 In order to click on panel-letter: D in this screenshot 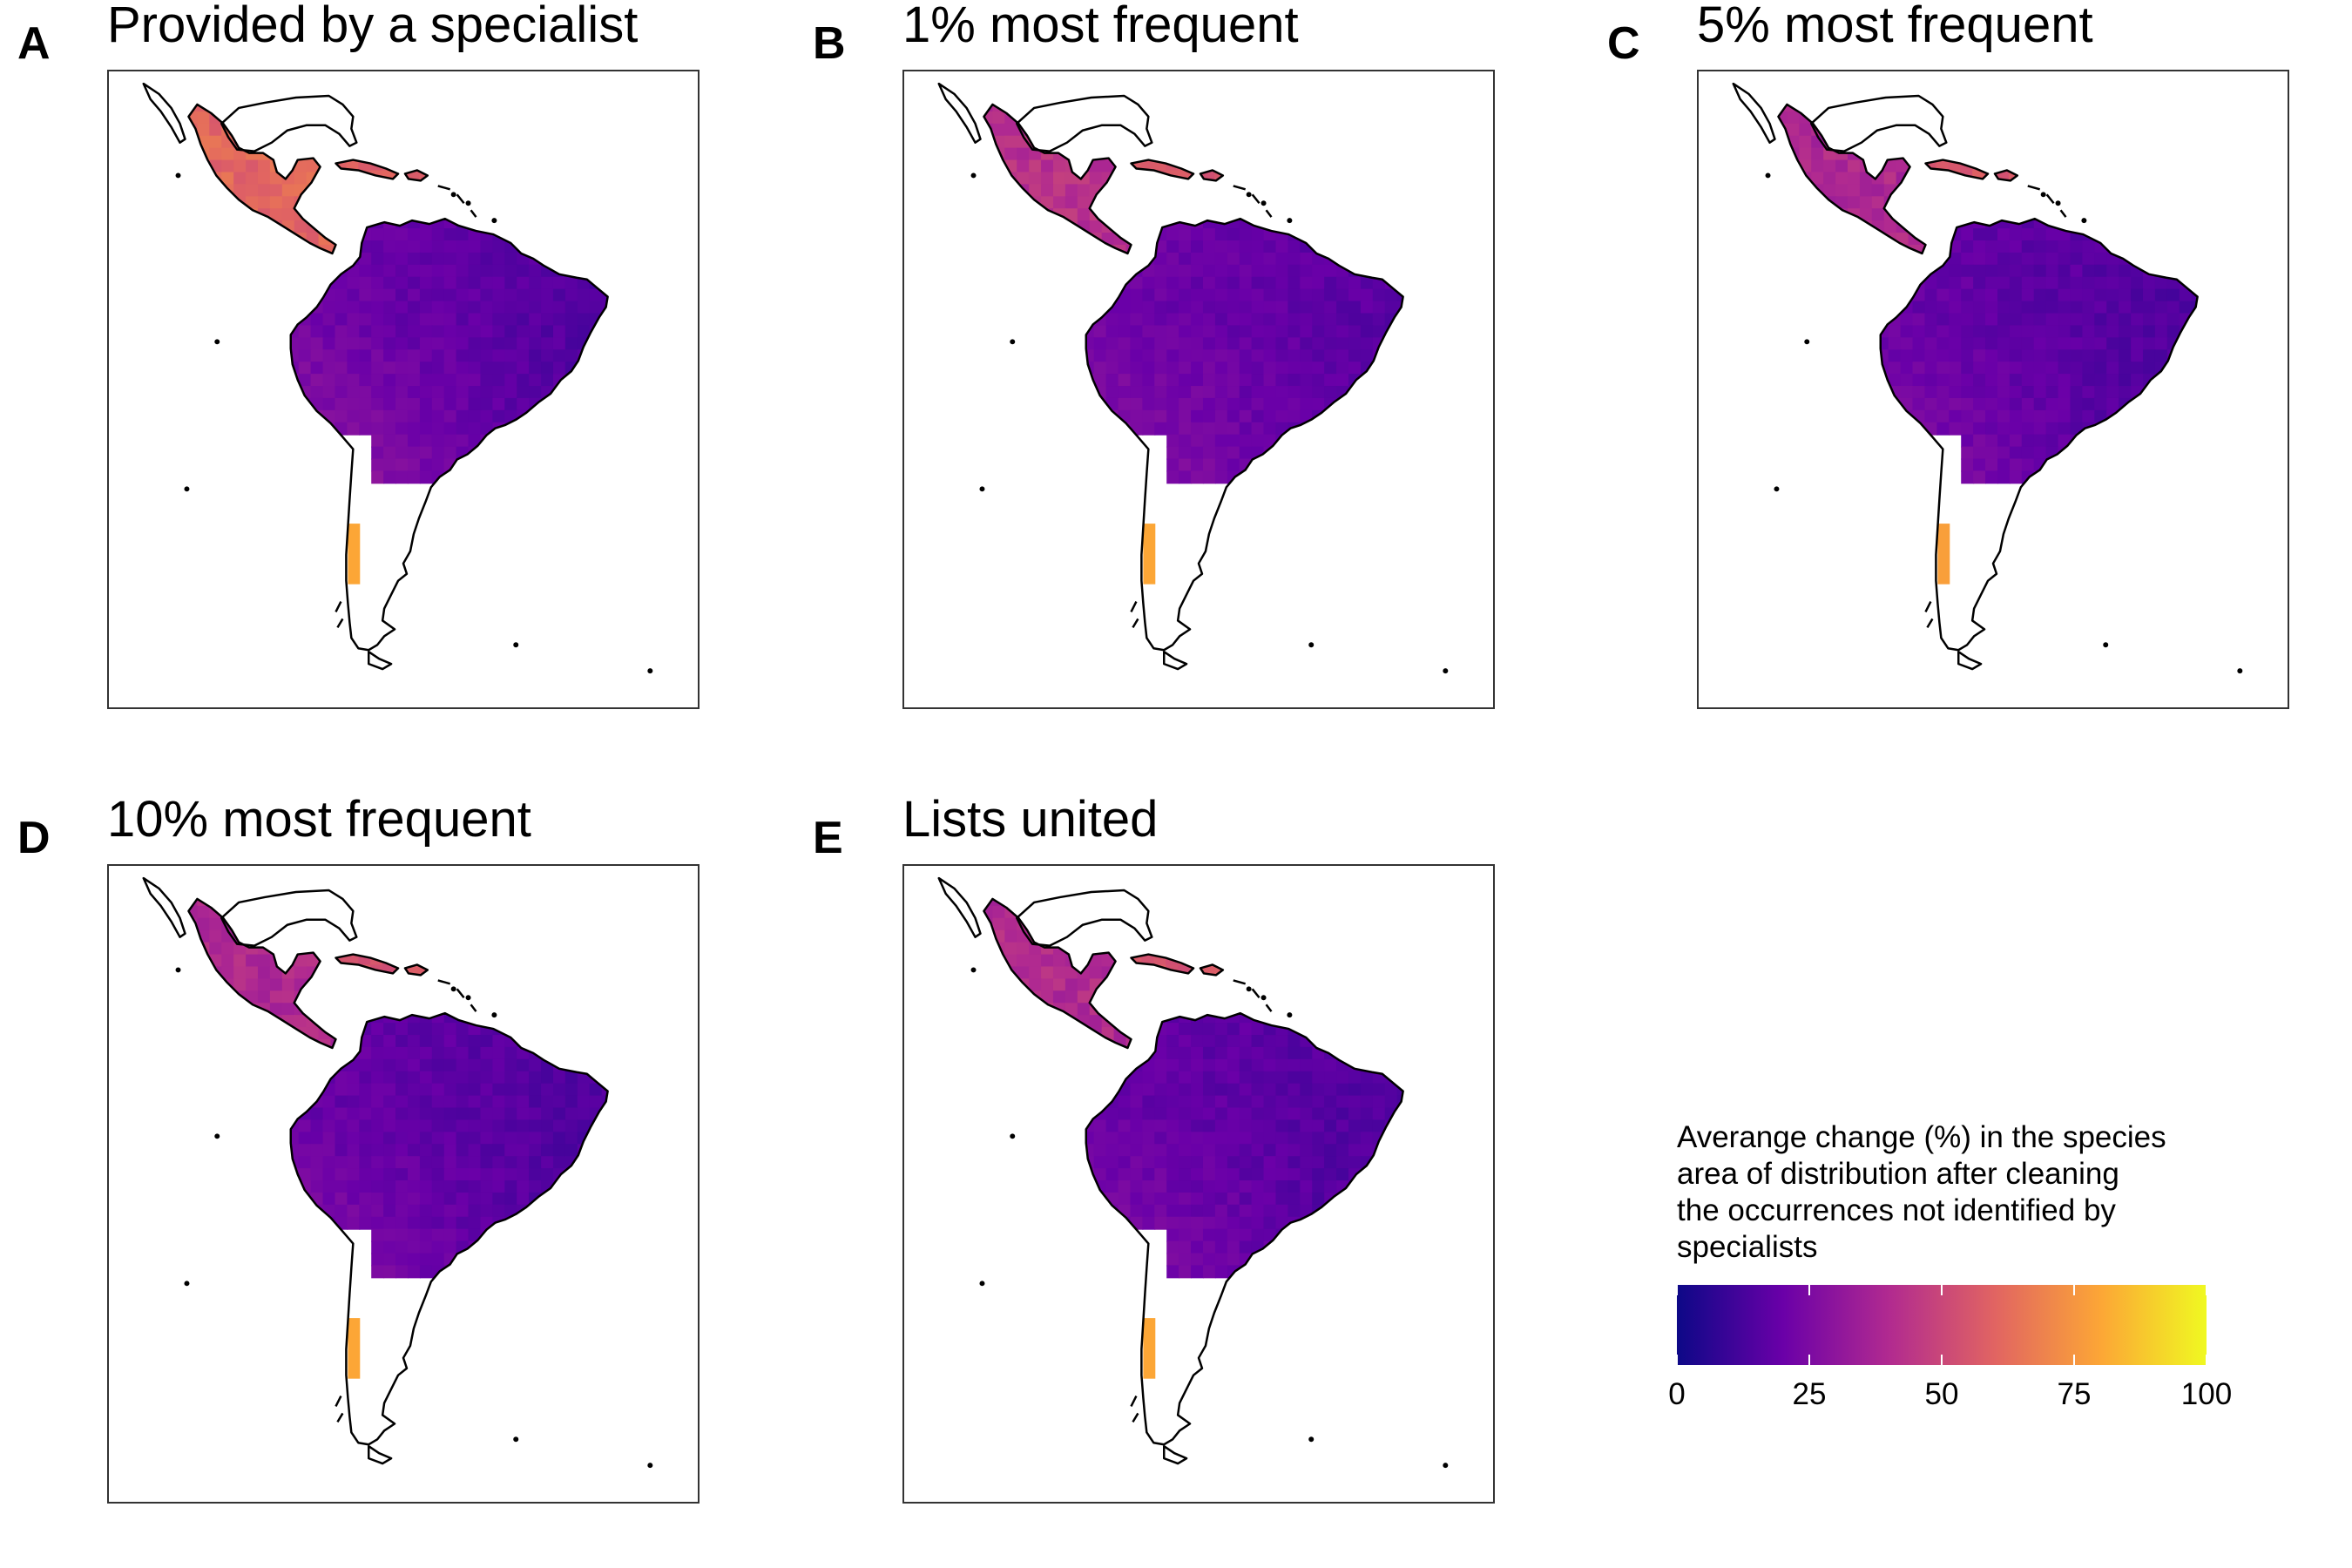, I will do `click(34, 838)`.